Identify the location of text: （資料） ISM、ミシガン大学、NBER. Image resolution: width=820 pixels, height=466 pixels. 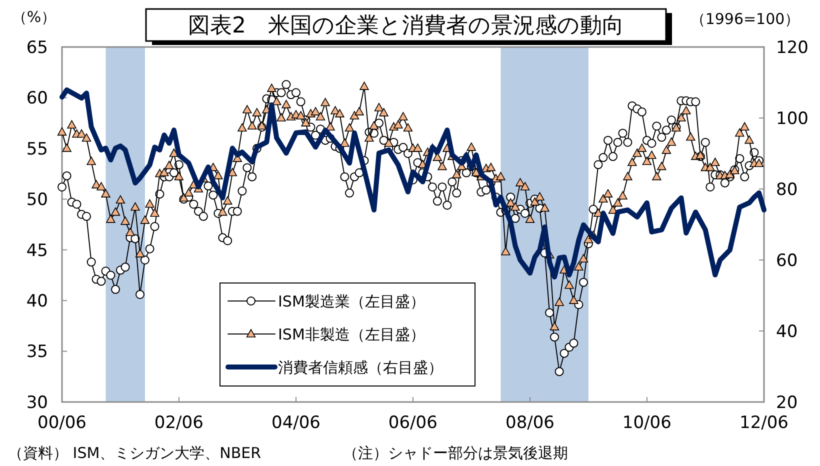
(135, 453).